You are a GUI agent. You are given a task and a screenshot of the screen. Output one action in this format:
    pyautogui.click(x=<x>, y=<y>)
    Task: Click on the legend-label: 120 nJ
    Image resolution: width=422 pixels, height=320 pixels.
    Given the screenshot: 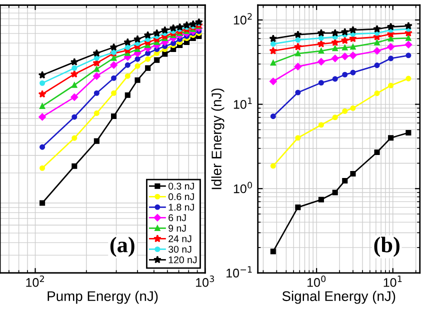 What is the action you would take?
    pyautogui.click(x=182, y=260)
    